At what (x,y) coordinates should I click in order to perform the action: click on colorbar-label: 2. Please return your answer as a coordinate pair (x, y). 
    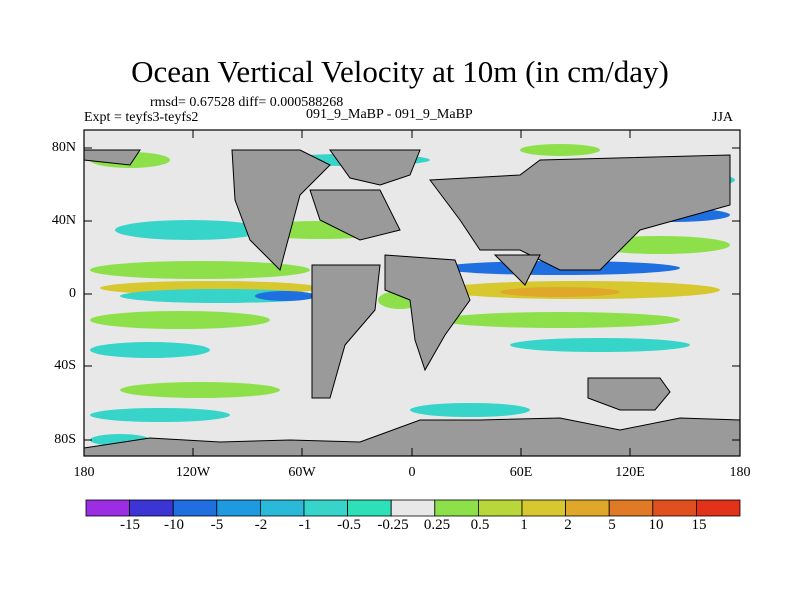
    Looking at the image, I should click on (568, 525).